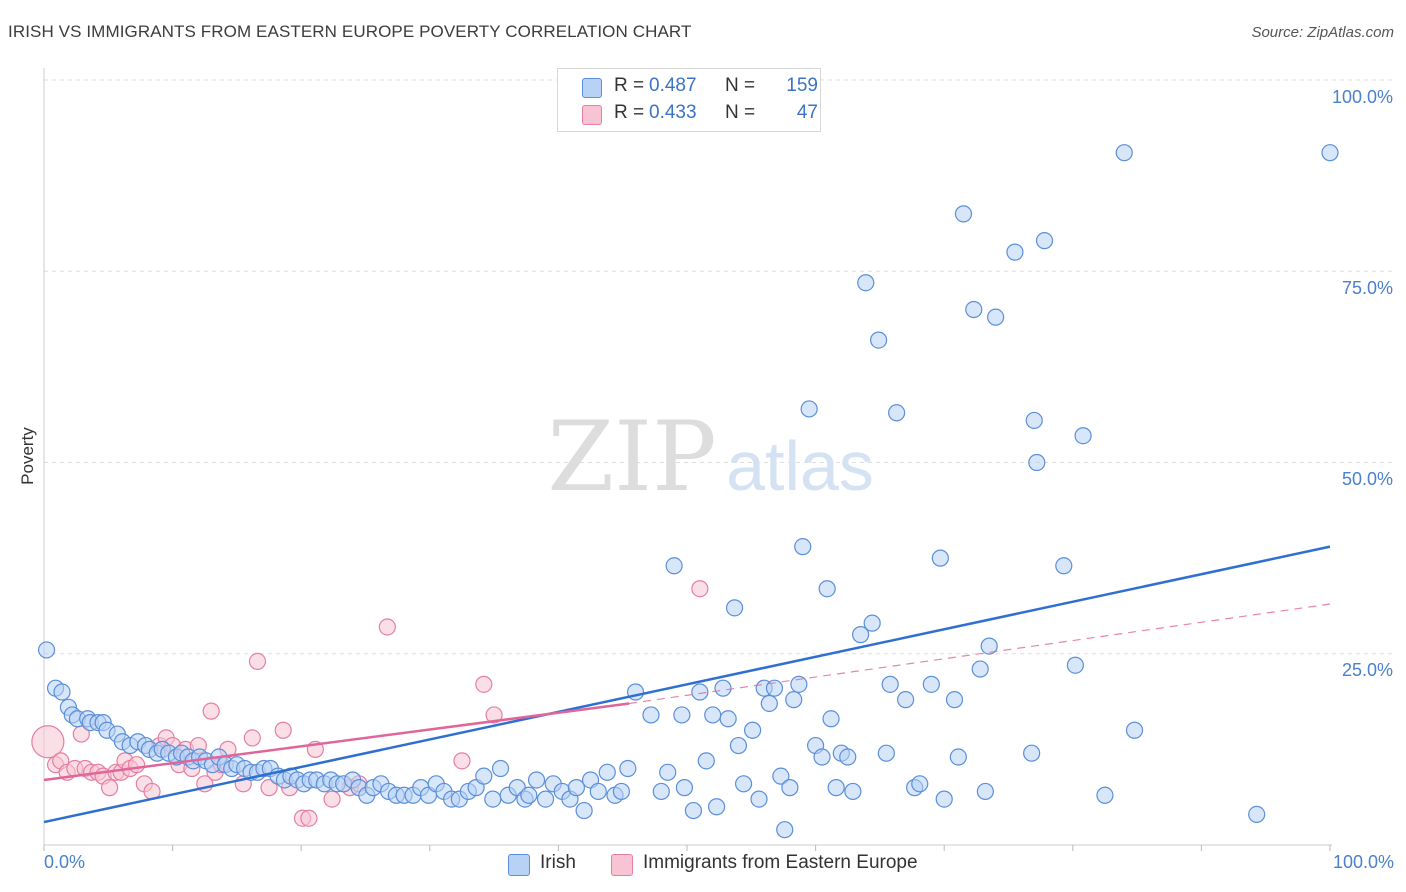  What do you see at coordinates (592, 115) in the screenshot?
I see `legend-swatch-eastern-europe` at bounding box center [592, 115].